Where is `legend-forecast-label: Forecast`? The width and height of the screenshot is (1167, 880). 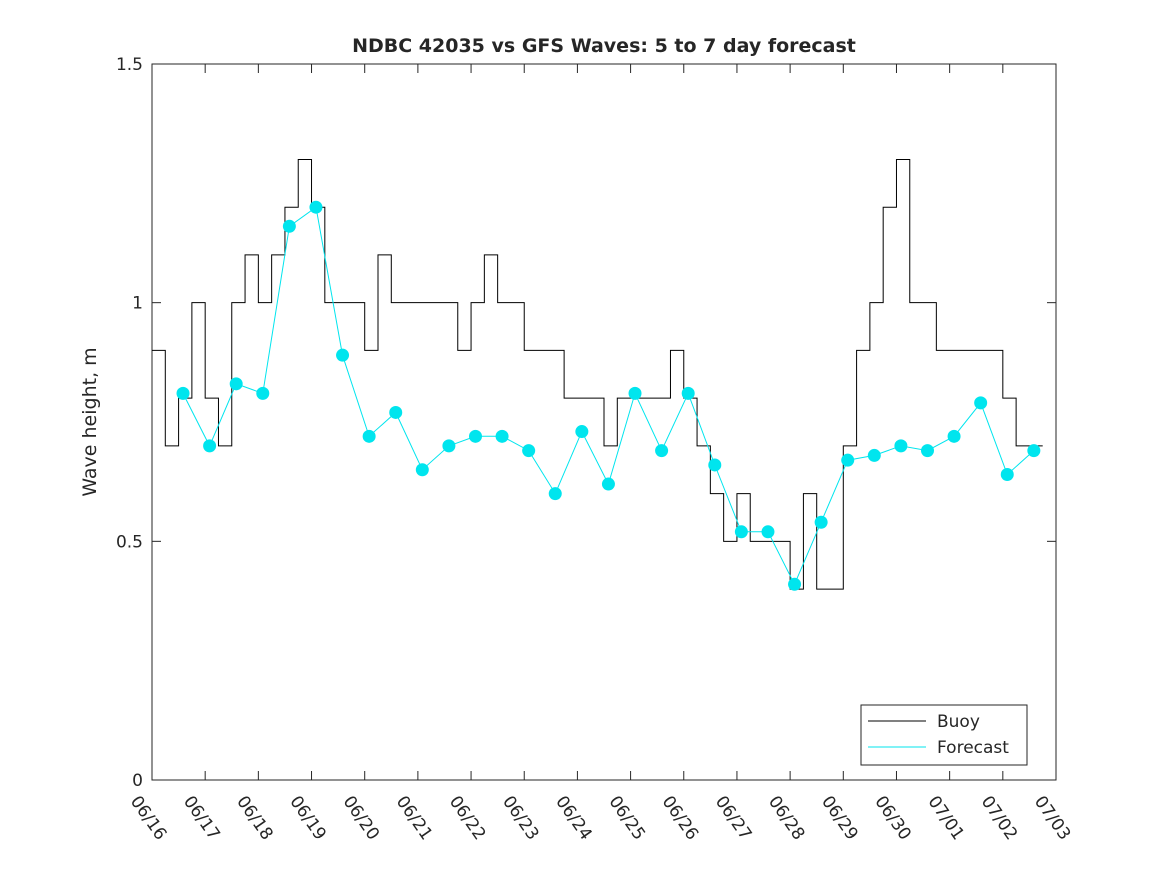
legend-forecast-label: Forecast is located at coordinates (973, 748).